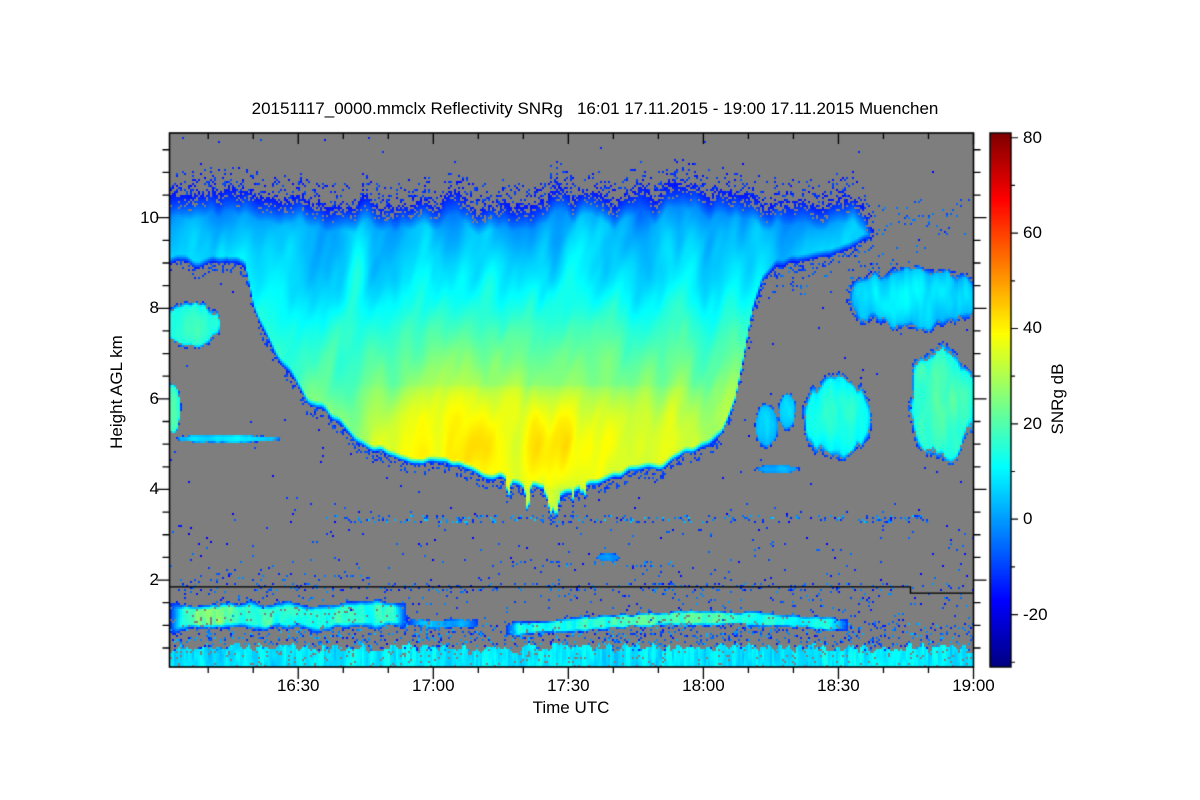 The image size is (1200, 800). I want to click on x-tick-label: 18:30, so click(838, 685).